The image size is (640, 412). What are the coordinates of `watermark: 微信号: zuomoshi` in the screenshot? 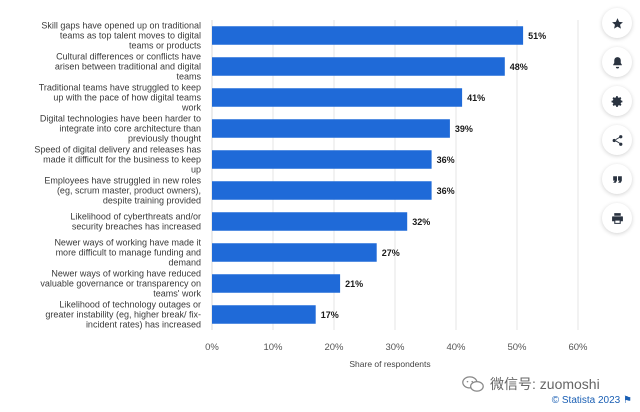 It's located at (531, 384).